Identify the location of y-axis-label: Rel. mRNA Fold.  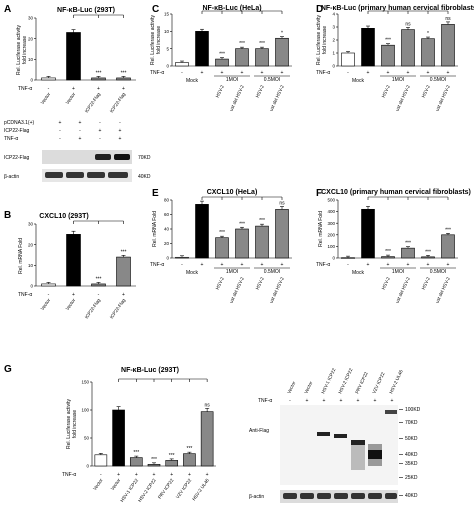
(21, 256).